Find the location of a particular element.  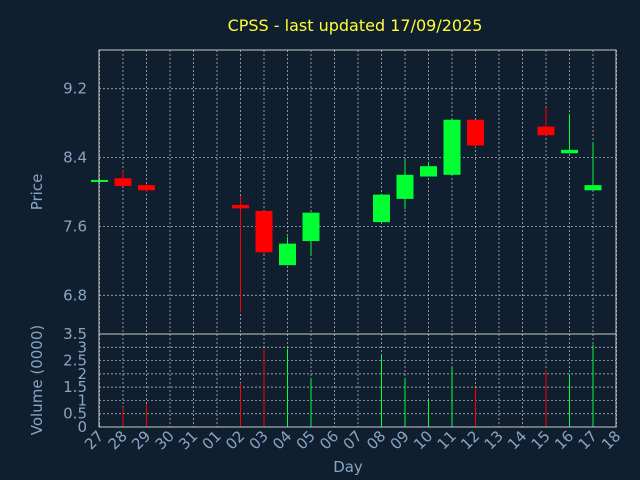

price-axis-label: Price is located at coordinates (37, 192).